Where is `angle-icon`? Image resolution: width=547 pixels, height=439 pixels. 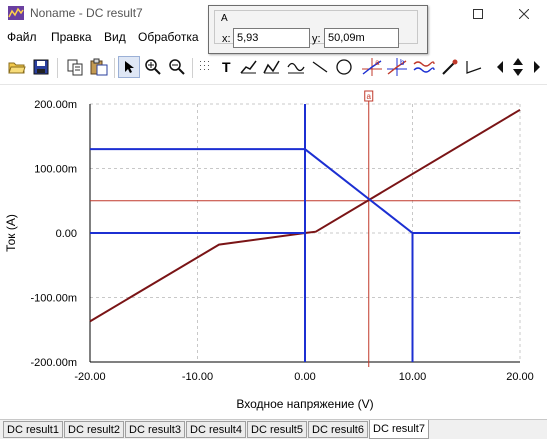 angle-icon is located at coordinates (474, 67).